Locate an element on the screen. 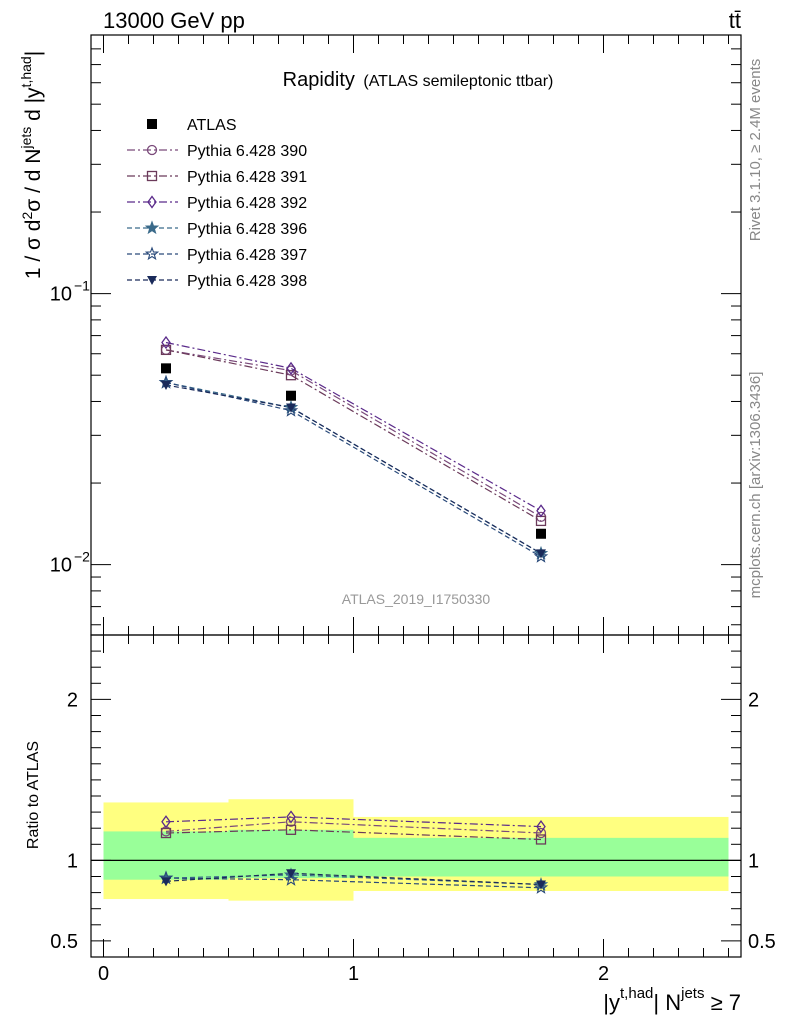  legend-label: Pythia 6.428 390 is located at coordinates (247, 151).